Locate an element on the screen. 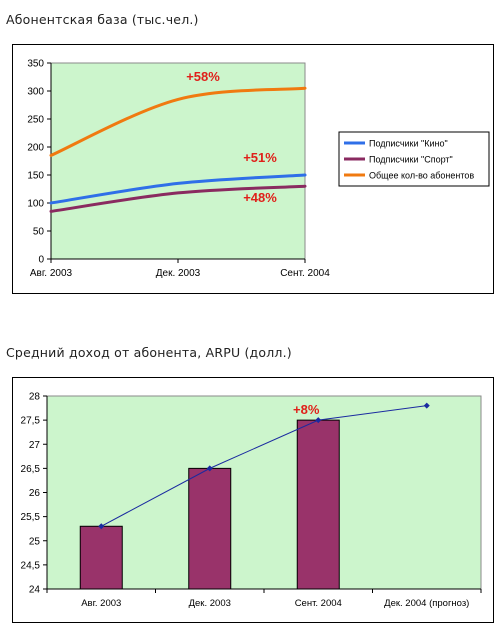 The width and height of the screenshot is (500, 632). y-tick-label: 200 is located at coordinates (35, 148).